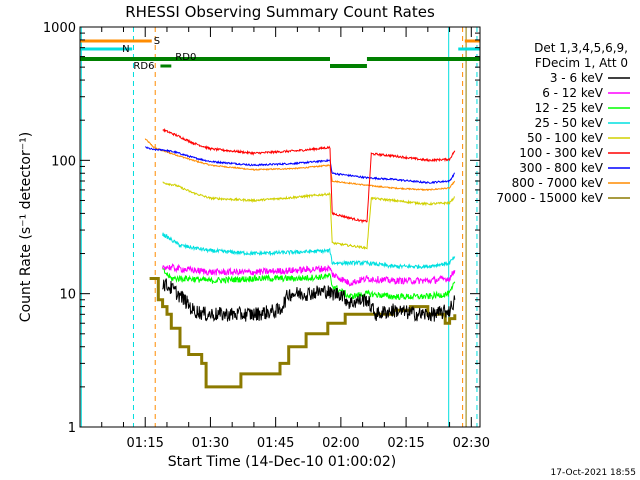 The height and width of the screenshot is (480, 640). Describe the element at coordinates (581, 48) in the screenshot. I see `legend-title-line-1: Det 1,3,4,5,6,9,` at that location.